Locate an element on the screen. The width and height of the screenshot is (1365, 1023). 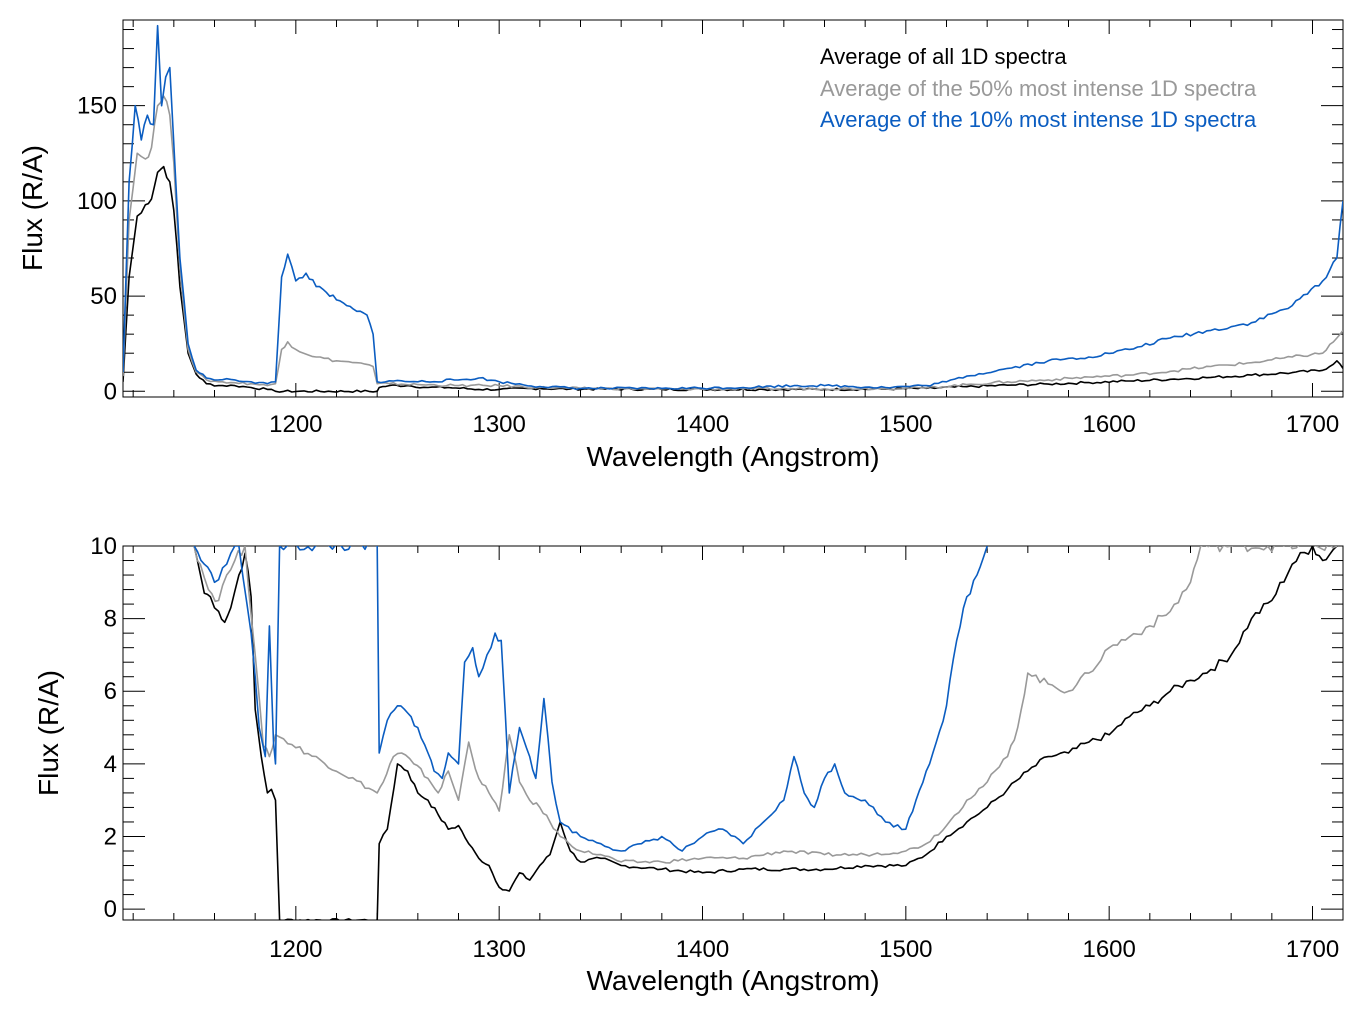
top-y-tick-label: 100 is located at coordinates (97, 201).